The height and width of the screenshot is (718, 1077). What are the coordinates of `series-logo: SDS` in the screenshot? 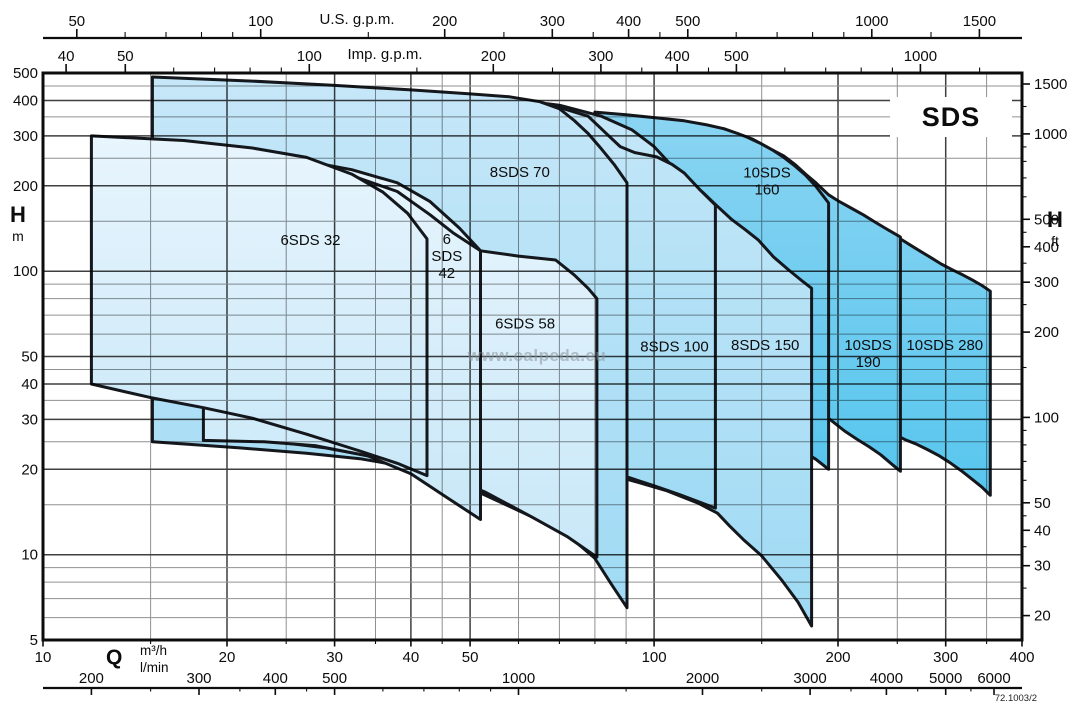 It's located at (951, 117).